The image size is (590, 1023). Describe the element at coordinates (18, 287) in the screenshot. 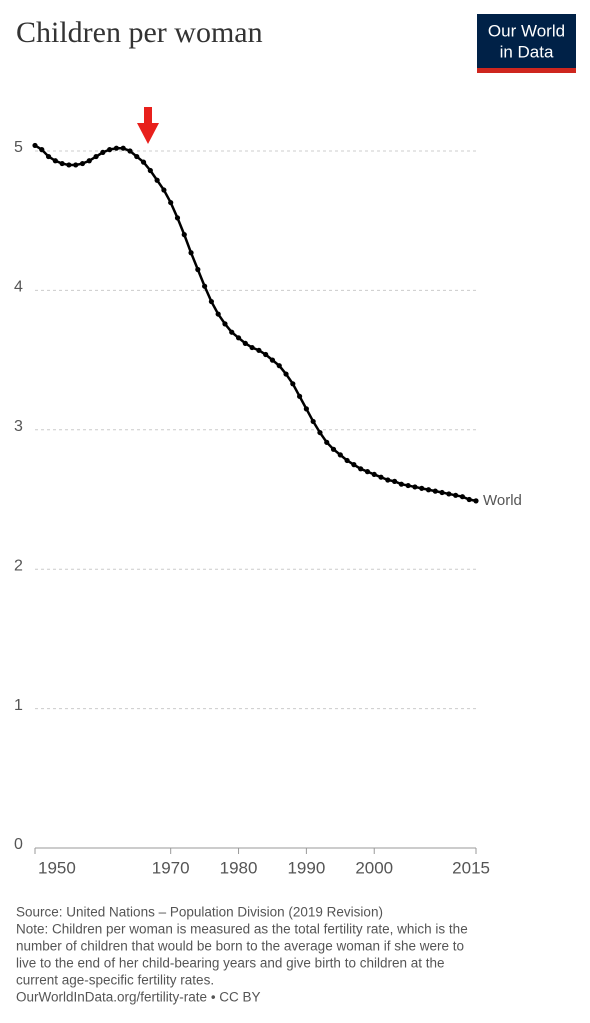

I see `y-tick-label: 4` at that location.